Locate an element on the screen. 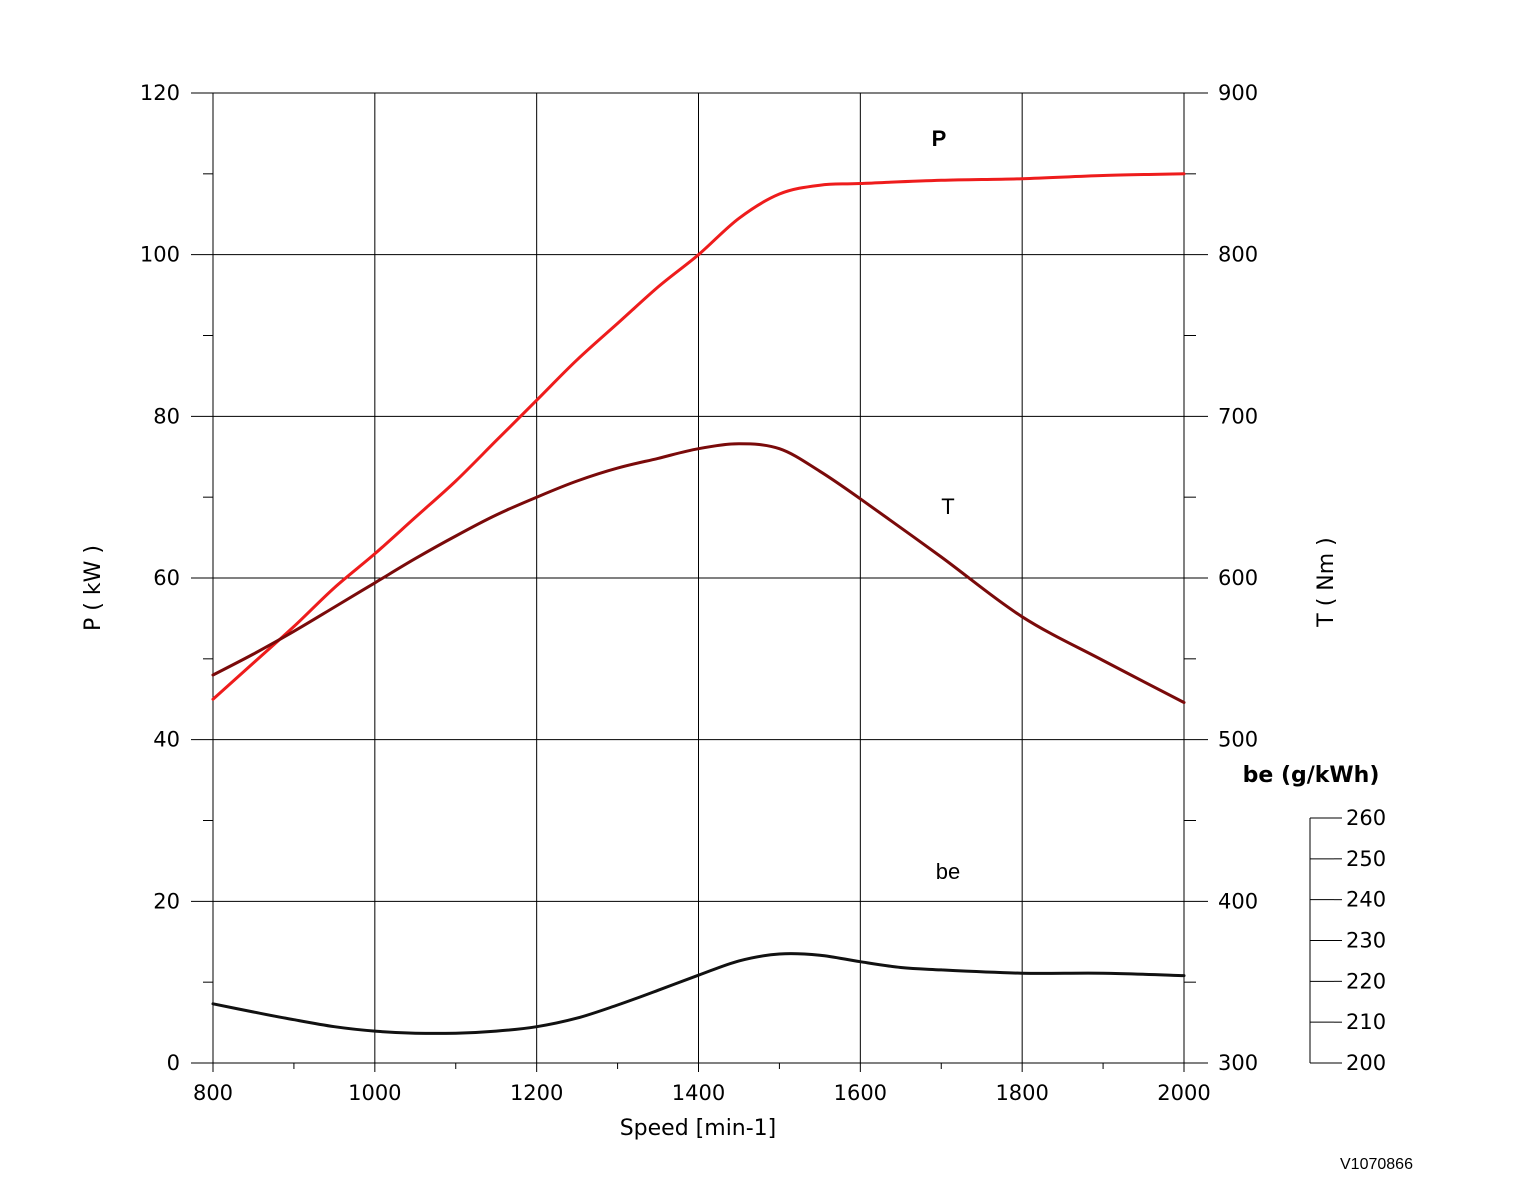  be-tick-label: 240 is located at coordinates (1366, 900).